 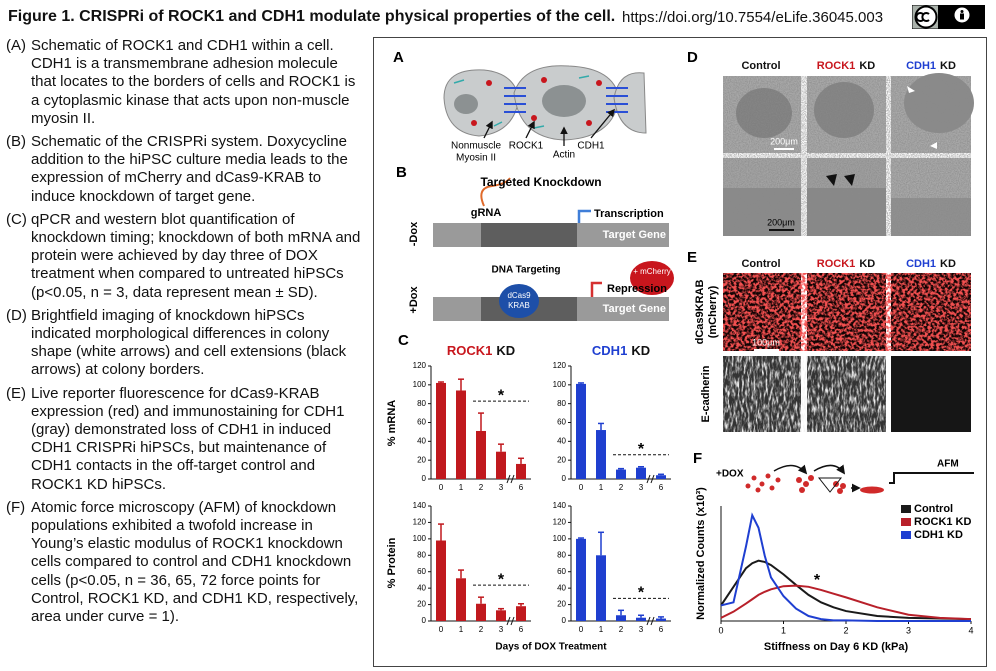 What do you see at coordinates (16, 219) in the screenshot?
I see `item-label: (C)` at bounding box center [16, 219].